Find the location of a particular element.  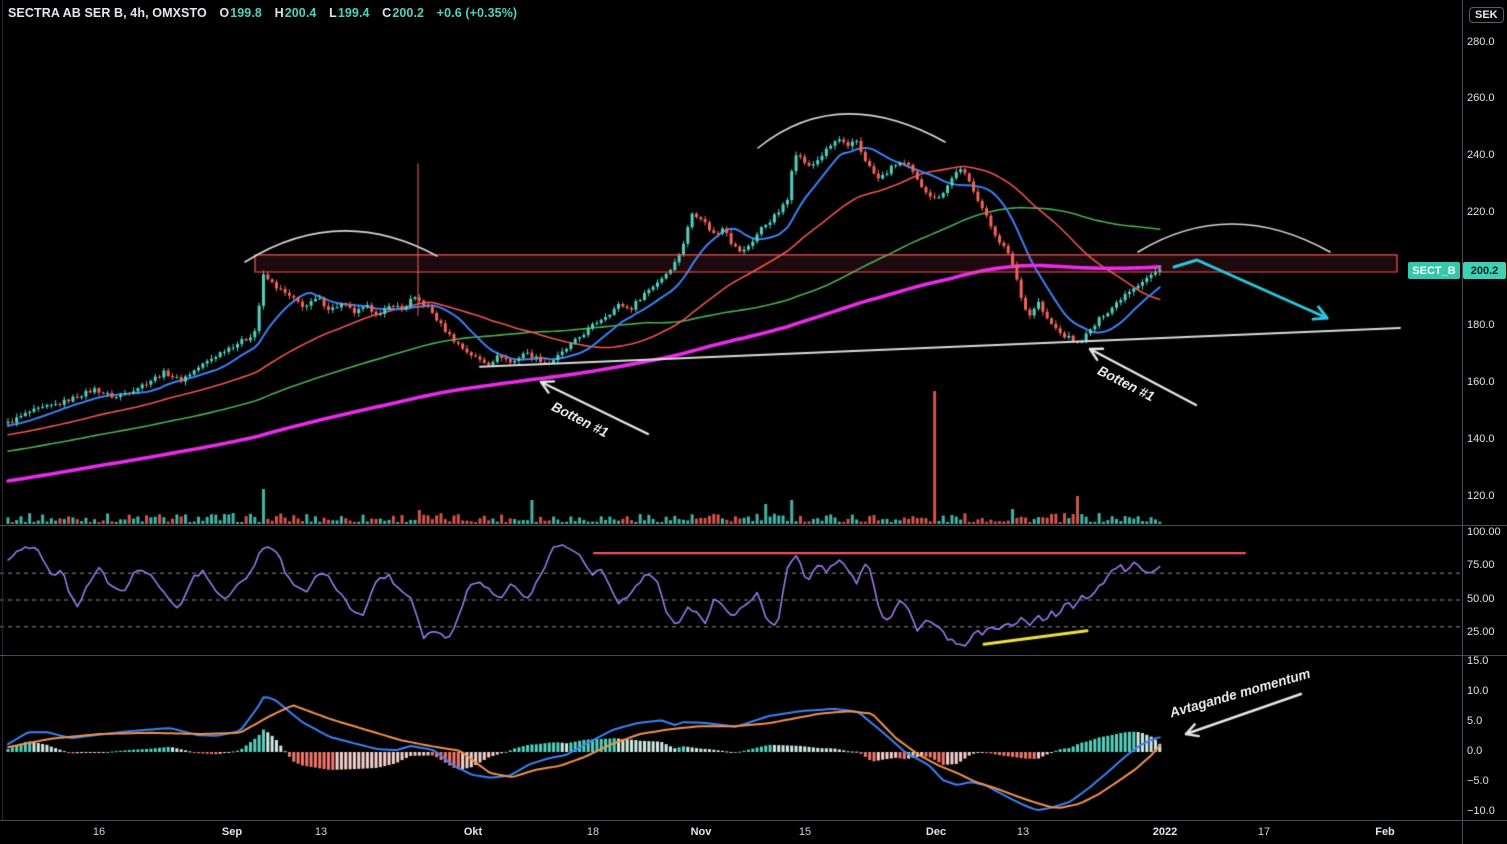

time-tick-label: 15 is located at coordinates (805, 832).